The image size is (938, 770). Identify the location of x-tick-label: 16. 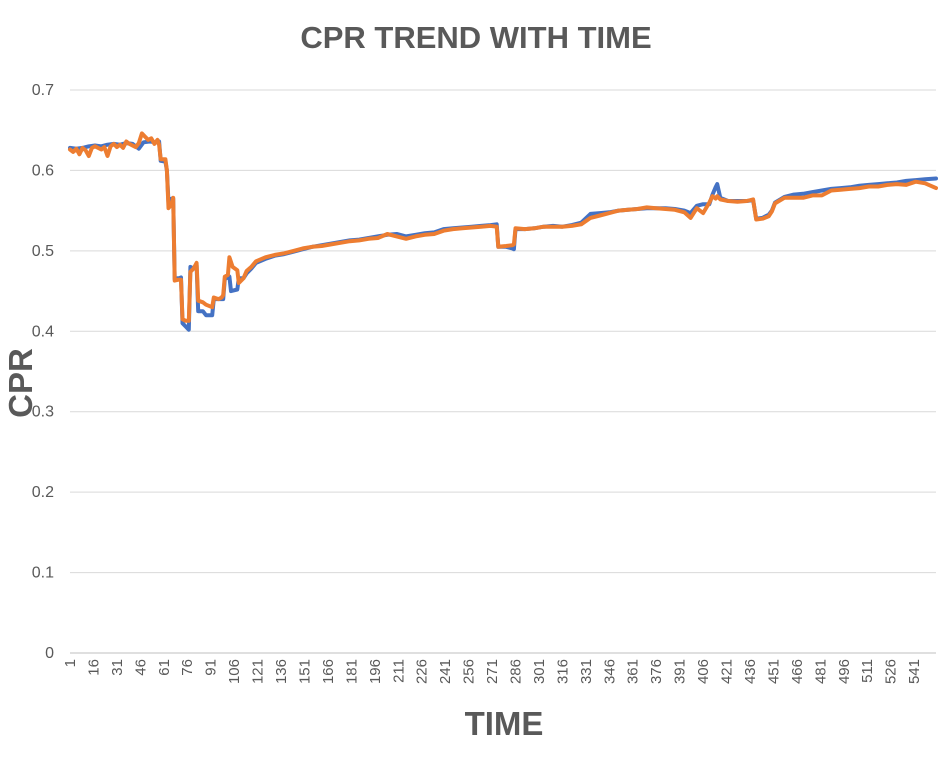
(93, 667).